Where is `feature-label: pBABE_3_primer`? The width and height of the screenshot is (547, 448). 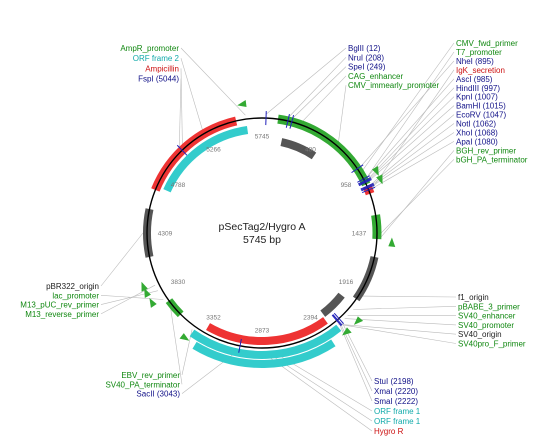 feature-label: pBABE_3_primer is located at coordinates (489, 306).